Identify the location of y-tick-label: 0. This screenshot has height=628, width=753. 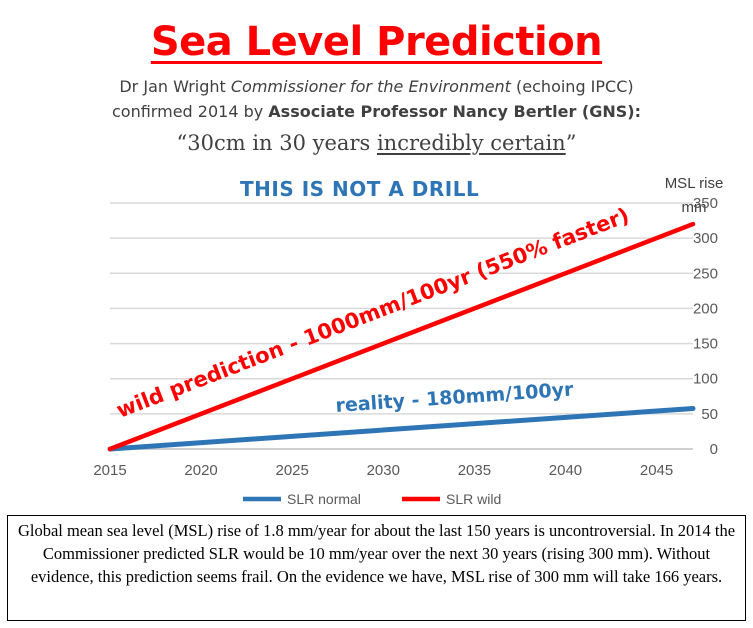
(714, 449).